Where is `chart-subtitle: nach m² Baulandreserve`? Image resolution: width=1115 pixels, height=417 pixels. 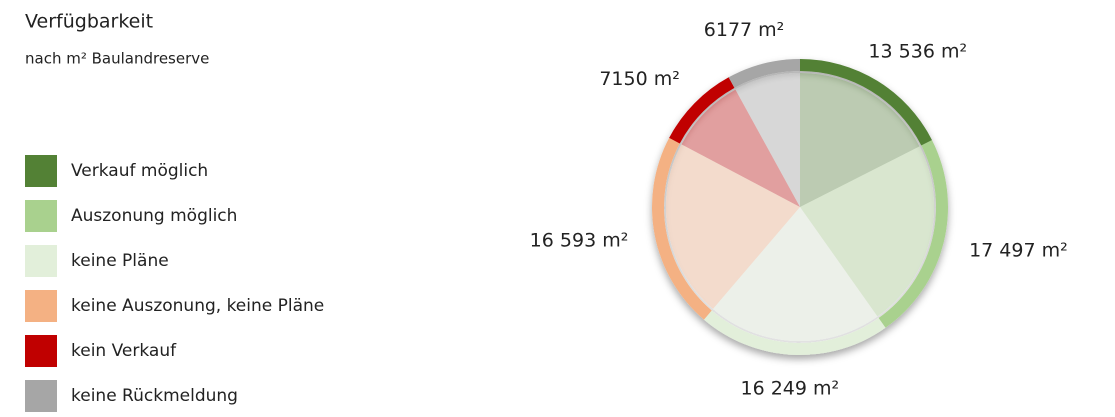
chart-subtitle: nach m² Baulandreserve is located at coordinates (117, 59).